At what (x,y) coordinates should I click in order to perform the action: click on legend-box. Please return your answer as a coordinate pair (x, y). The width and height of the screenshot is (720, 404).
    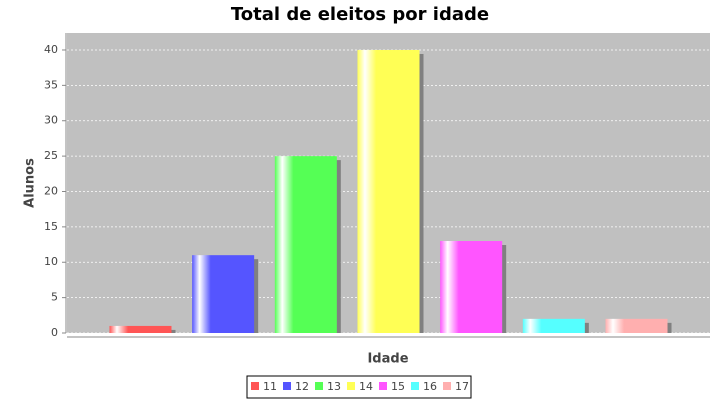
    Looking at the image, I should click on (359, 387).